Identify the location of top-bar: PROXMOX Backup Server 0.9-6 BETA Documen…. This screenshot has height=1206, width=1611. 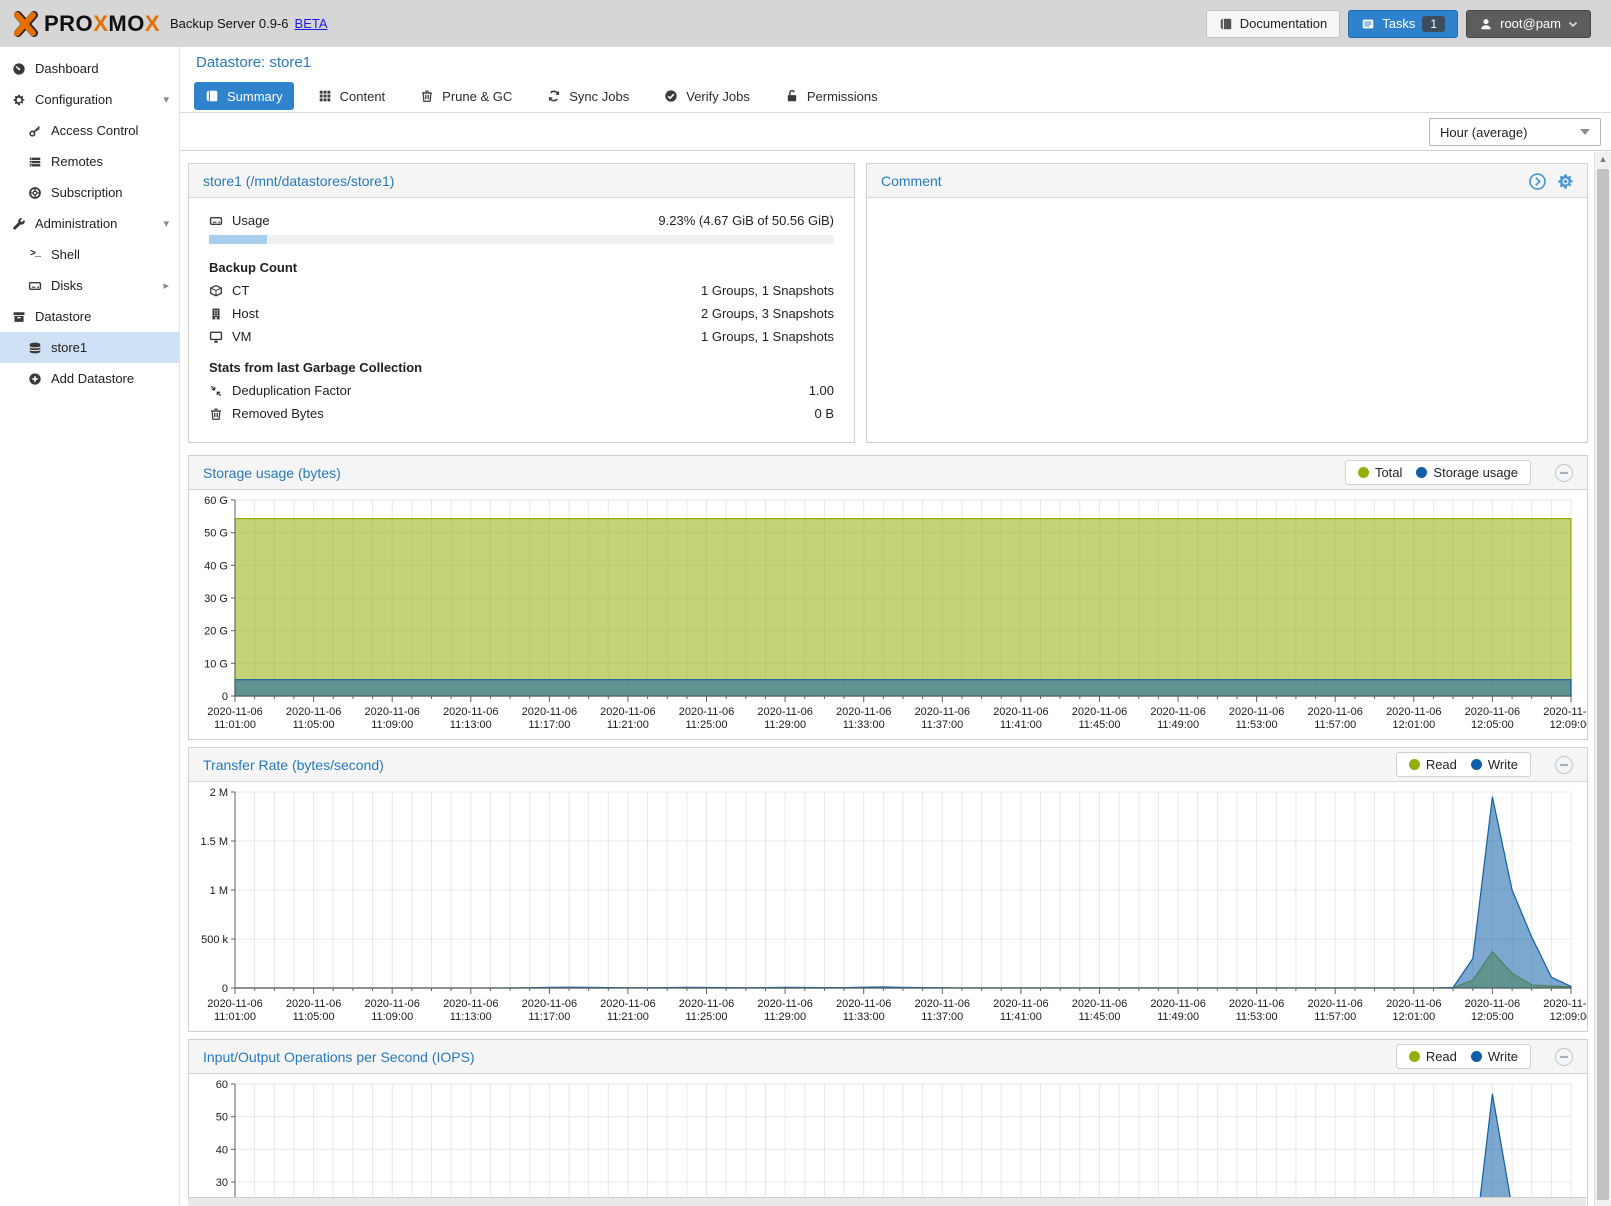
(805, 23).